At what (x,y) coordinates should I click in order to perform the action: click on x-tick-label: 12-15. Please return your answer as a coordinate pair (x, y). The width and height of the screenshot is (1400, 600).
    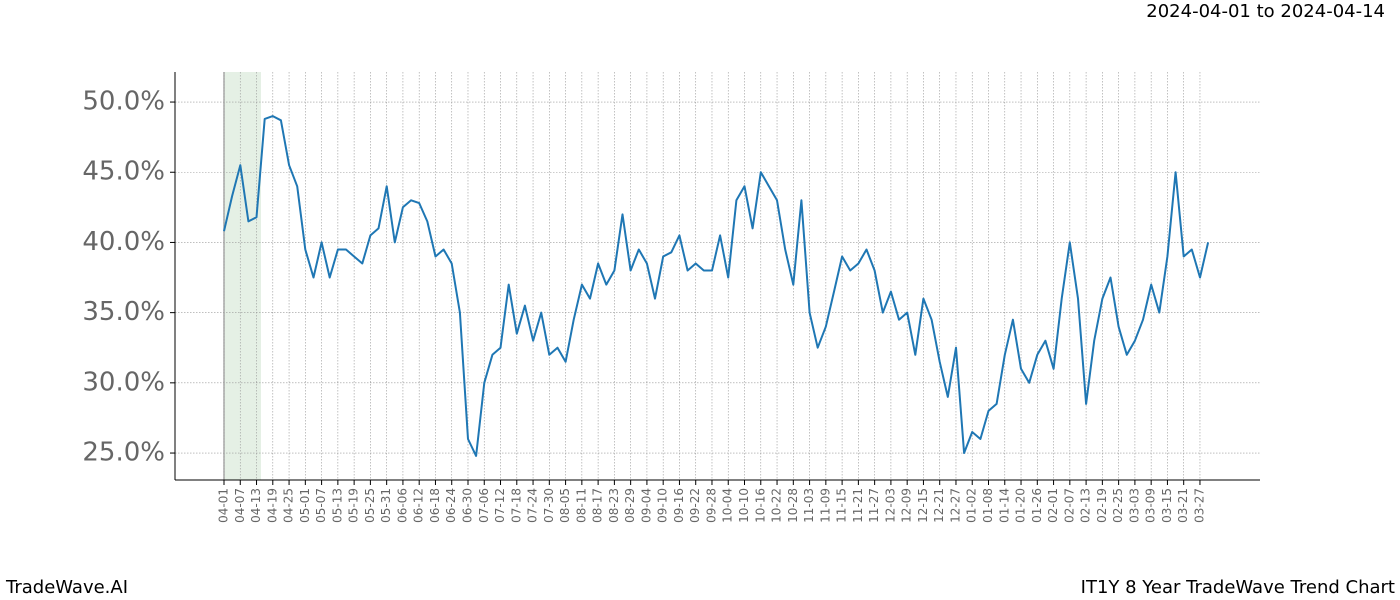
    Looking at the image, I should click on (923, 505).